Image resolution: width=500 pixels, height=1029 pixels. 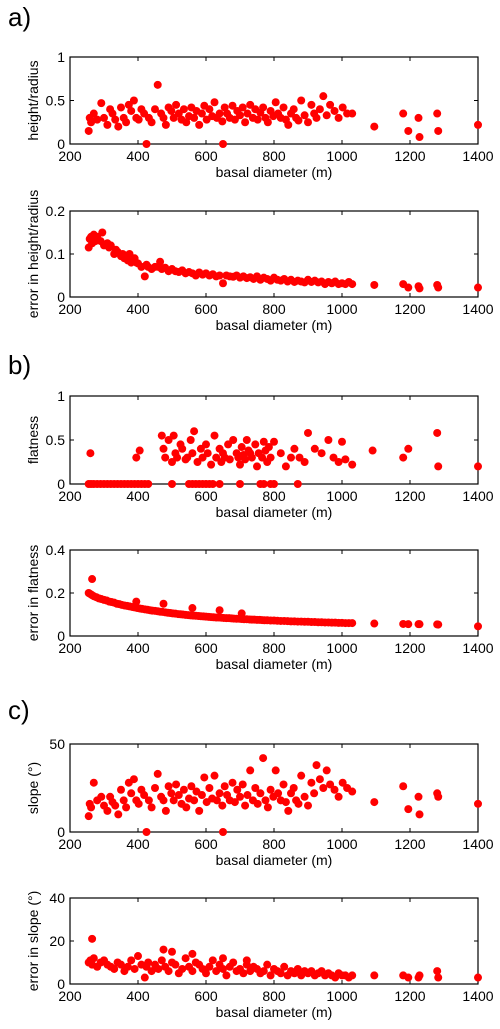 What do you see at coordinates (19, 365) in the screenshot?
I see `panel-label: b)` at bounding box center [19, 365].